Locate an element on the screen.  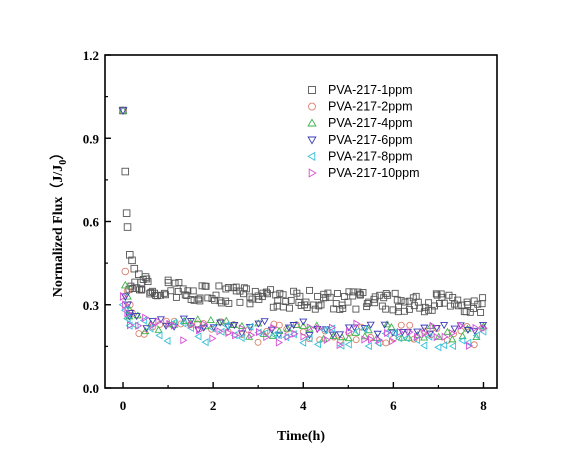
legend-item: PVA-217-4ppm is located at coordinates (360, 123).